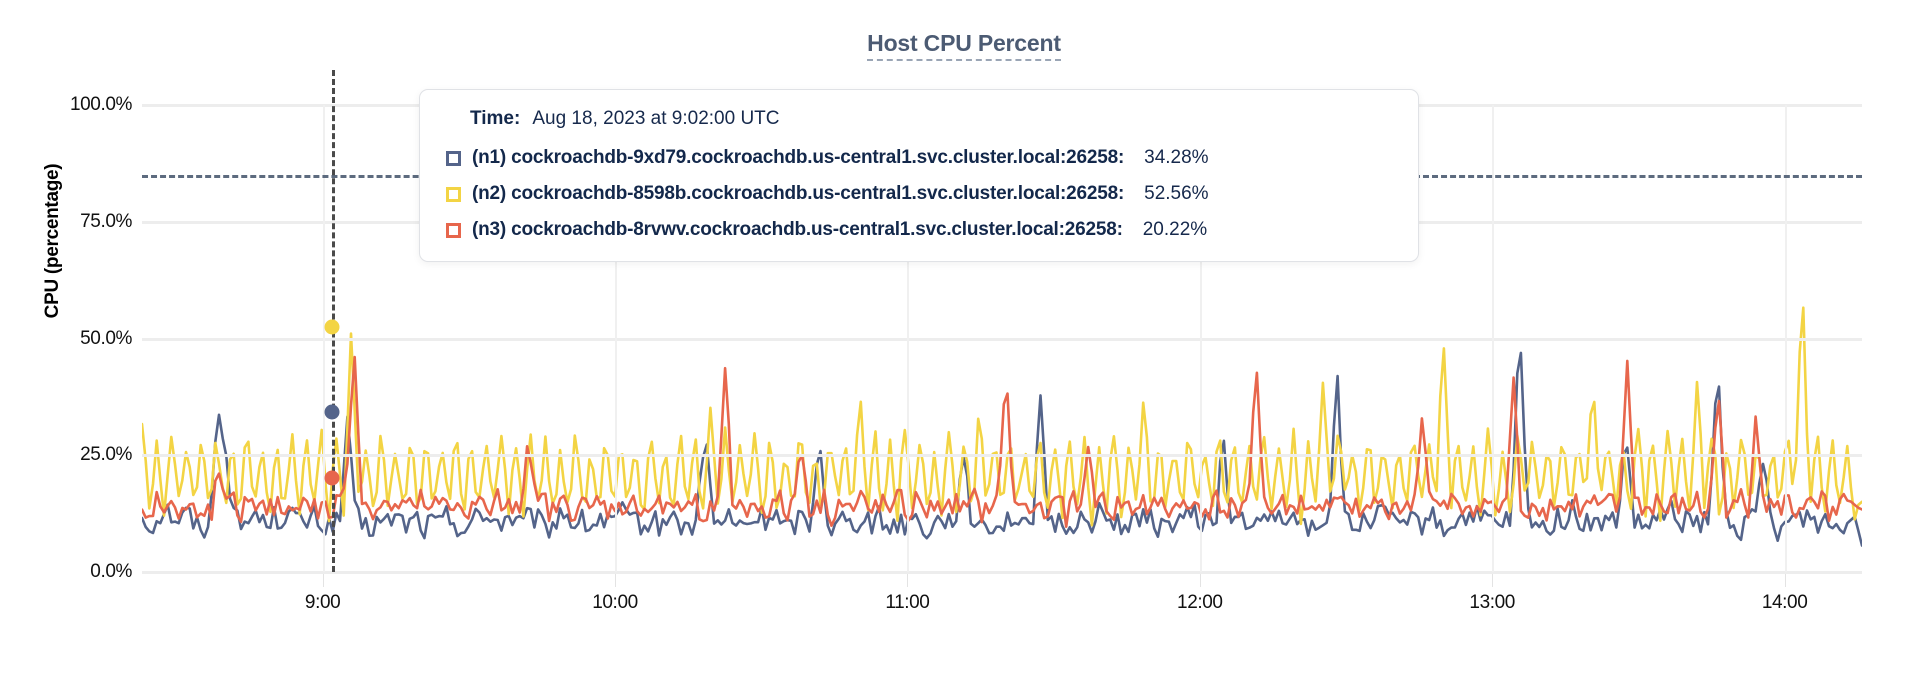  What do you see at coordinates (615, 602) in the screenshot?
I see `x-axis-tick-label: 10:00` at bounding box center [615, 602].